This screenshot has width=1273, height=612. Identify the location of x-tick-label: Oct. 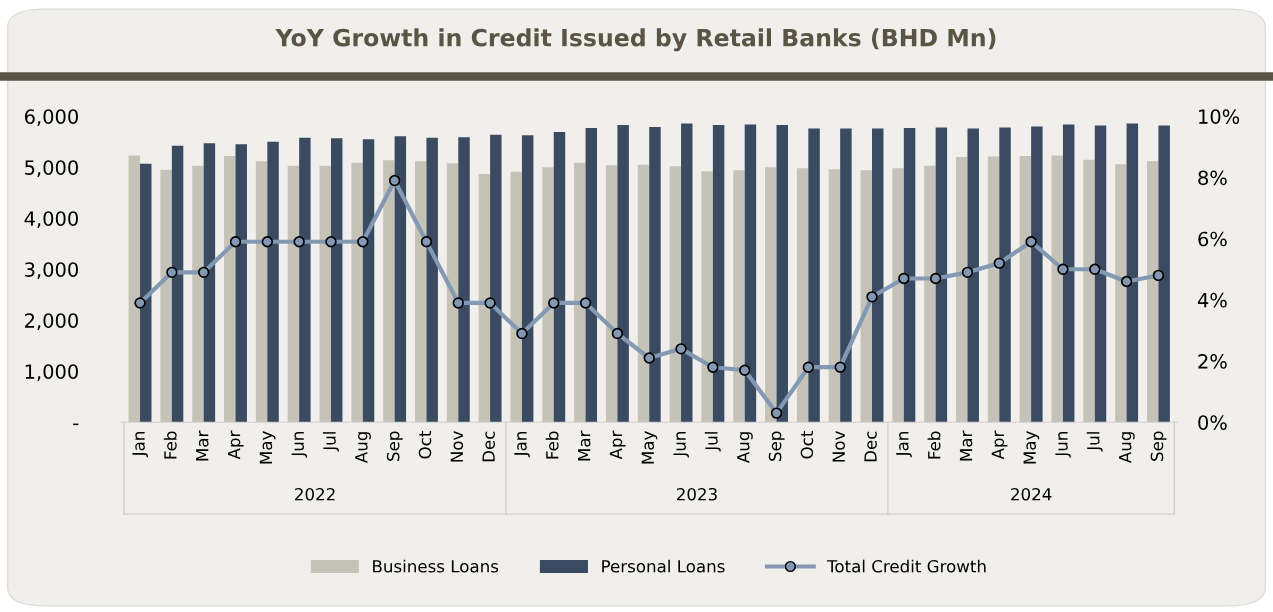
(807, 445).